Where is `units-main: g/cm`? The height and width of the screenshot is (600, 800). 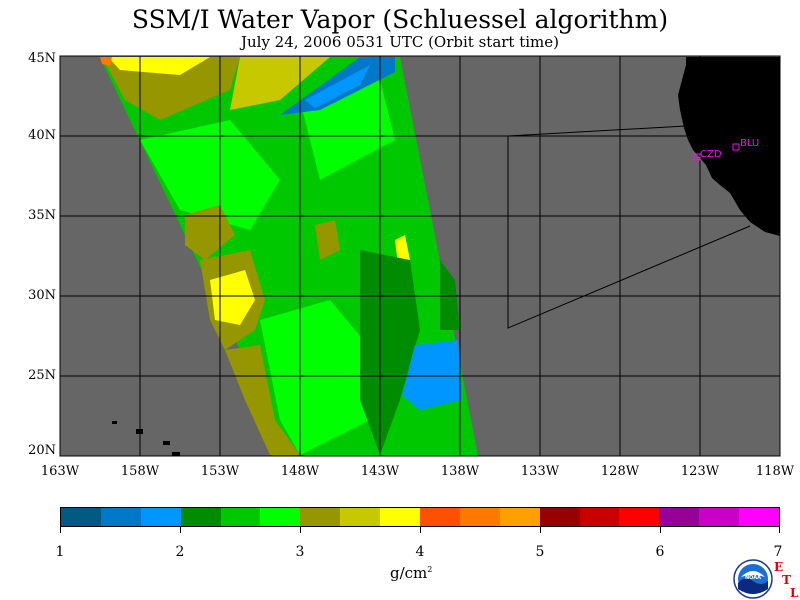
units-main: g/cm is located at coordinates (409, 573).